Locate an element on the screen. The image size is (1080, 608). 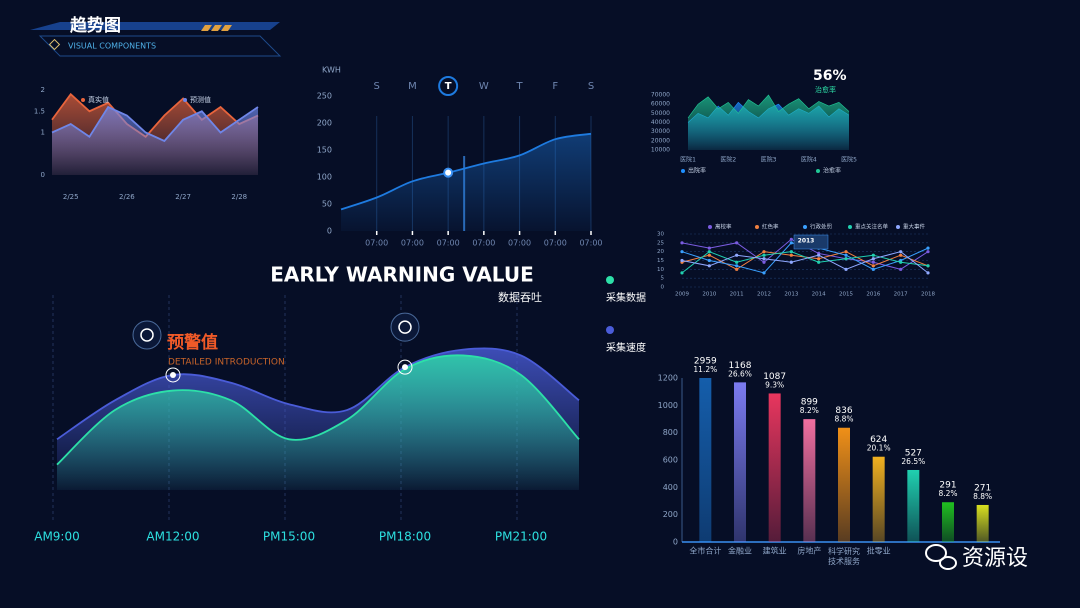
x-tick-label: 2010 is located at coordinates (709, 295).